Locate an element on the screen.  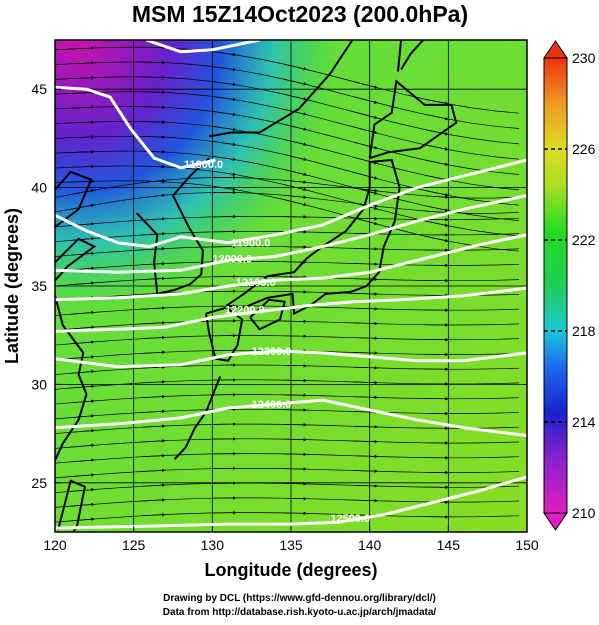
colorbar-ticks: 210 214 218 222 226 230 is located at coordinates (570, 285).